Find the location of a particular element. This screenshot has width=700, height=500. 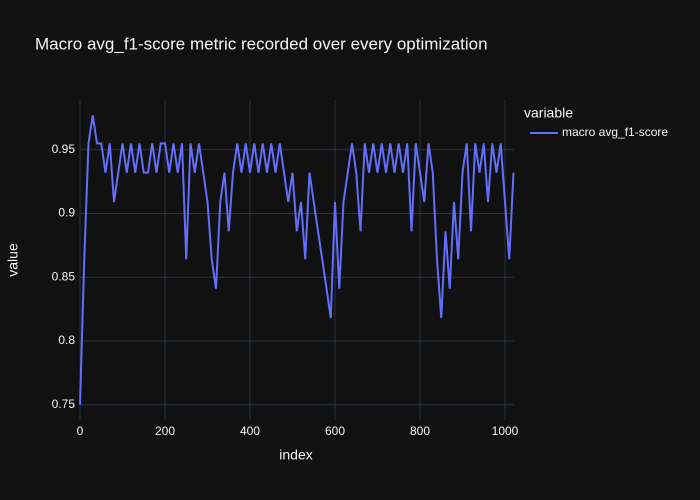

x-tick-label: 1000 is located at coordinates (505, 431).